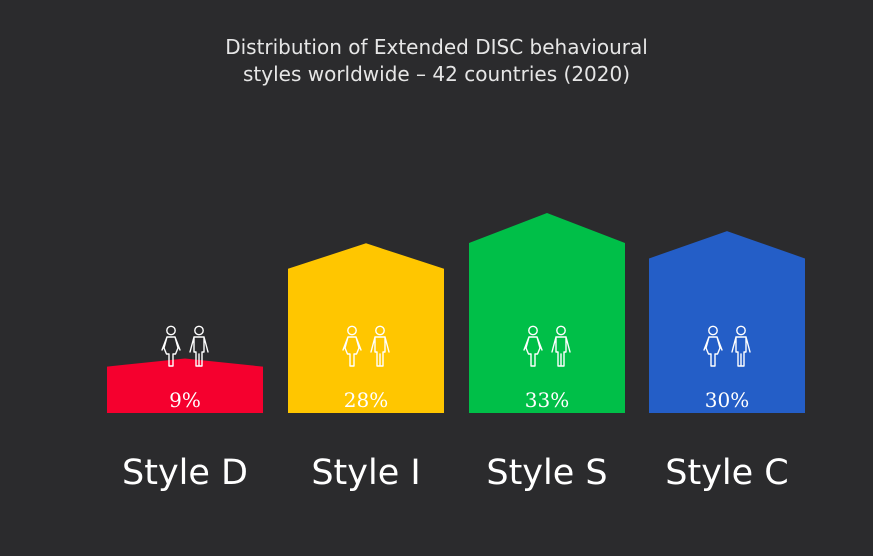  Describe the element at coordinates (185, 400) in the screenshot. I see `data-label-style-d: 9%` at that location.